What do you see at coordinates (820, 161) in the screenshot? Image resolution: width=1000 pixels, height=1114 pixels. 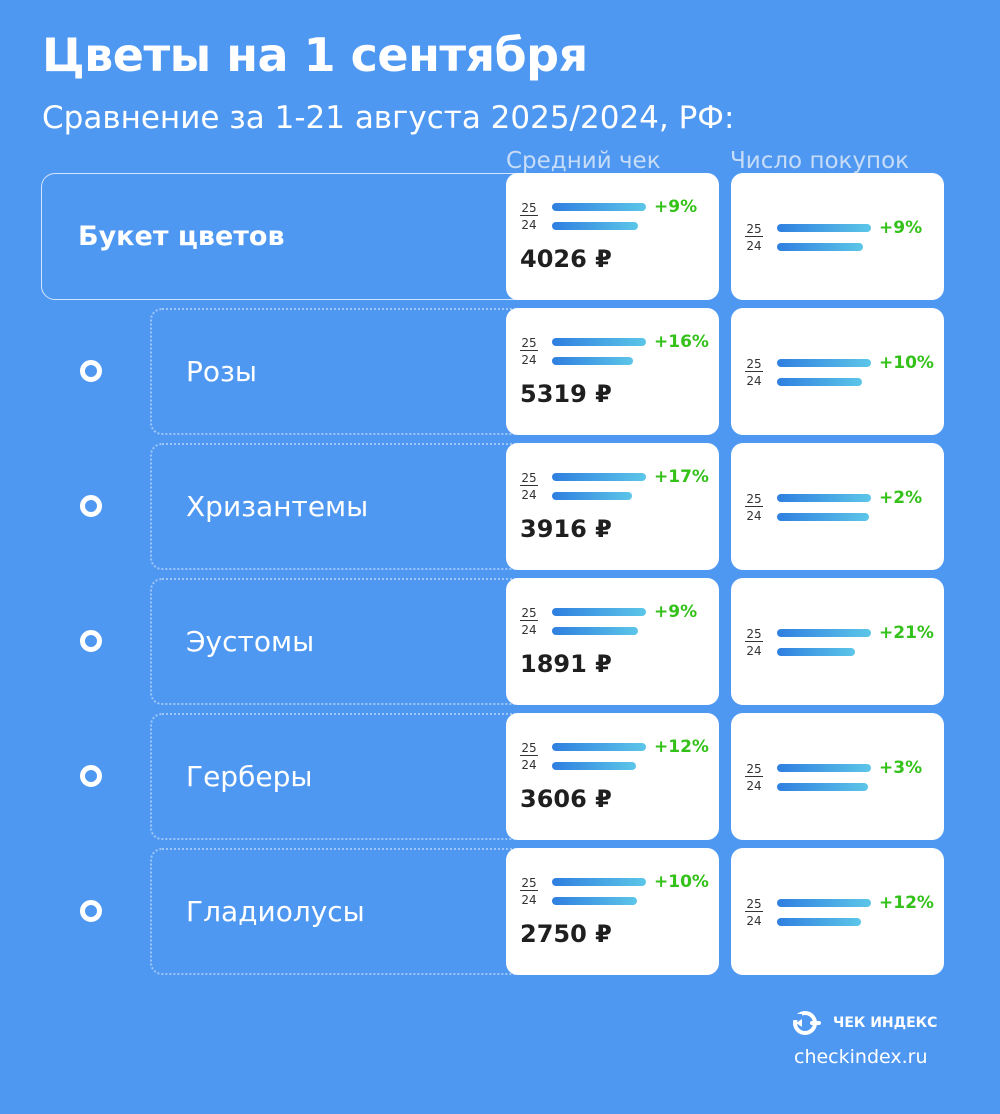 I see `column-header-purchases: Число покупок` at bounding box center [820, 161].